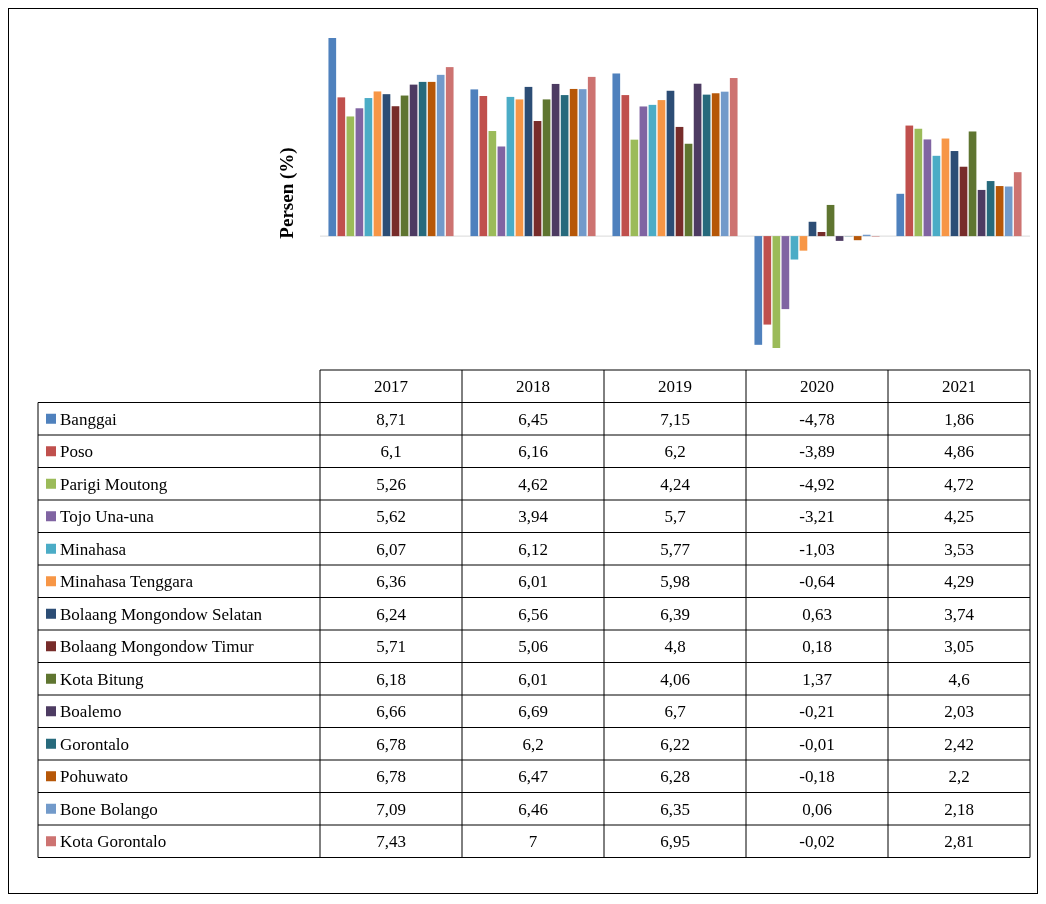 The height and width of the screenshot is (904, 1046). I want to click on data-label: 5,26, so click(391, 484).